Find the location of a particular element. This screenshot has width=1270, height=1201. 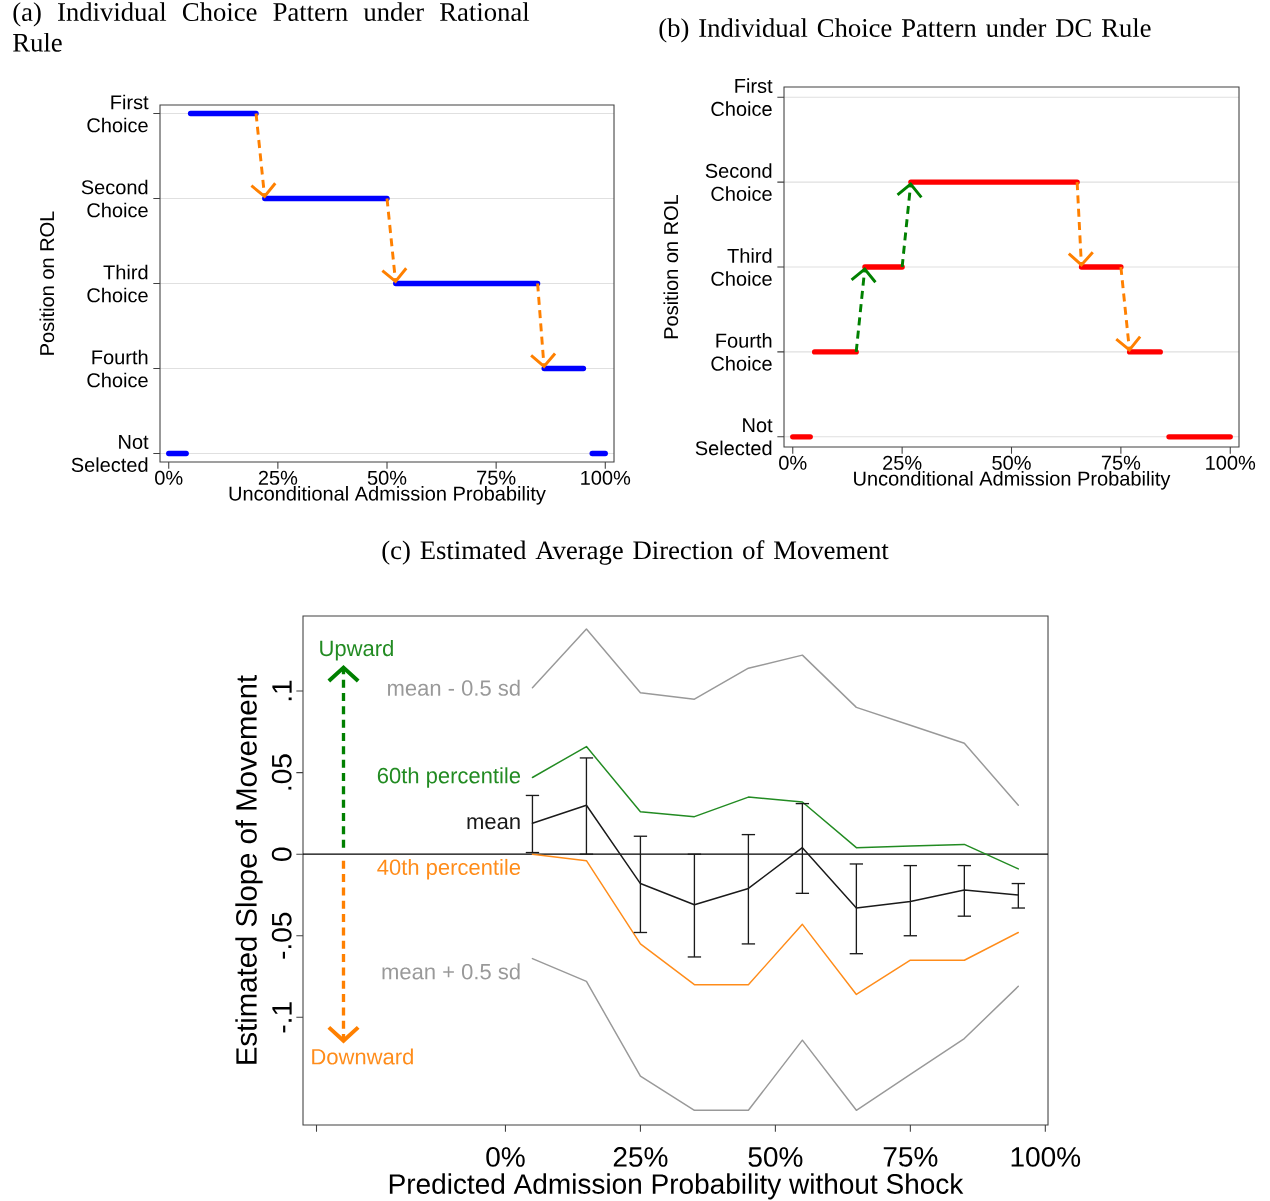

chart-title: (c) Estimated Average Direction of Movement is located at coordinates (635, 552).